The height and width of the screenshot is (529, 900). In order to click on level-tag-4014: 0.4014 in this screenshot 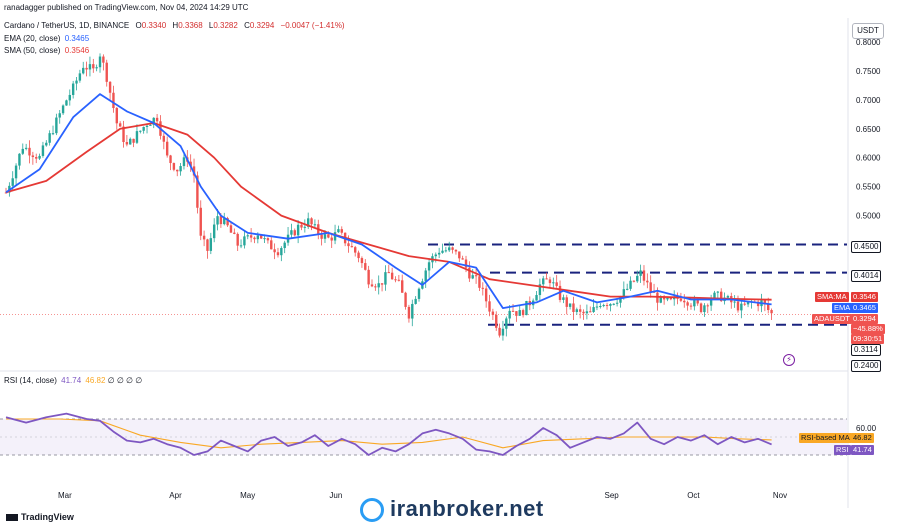, I will do `click(866, 276)`.